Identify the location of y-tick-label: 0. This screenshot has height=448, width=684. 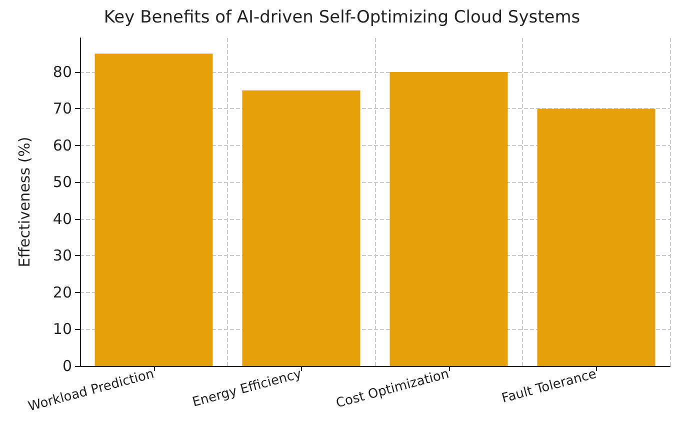
(67, 366).